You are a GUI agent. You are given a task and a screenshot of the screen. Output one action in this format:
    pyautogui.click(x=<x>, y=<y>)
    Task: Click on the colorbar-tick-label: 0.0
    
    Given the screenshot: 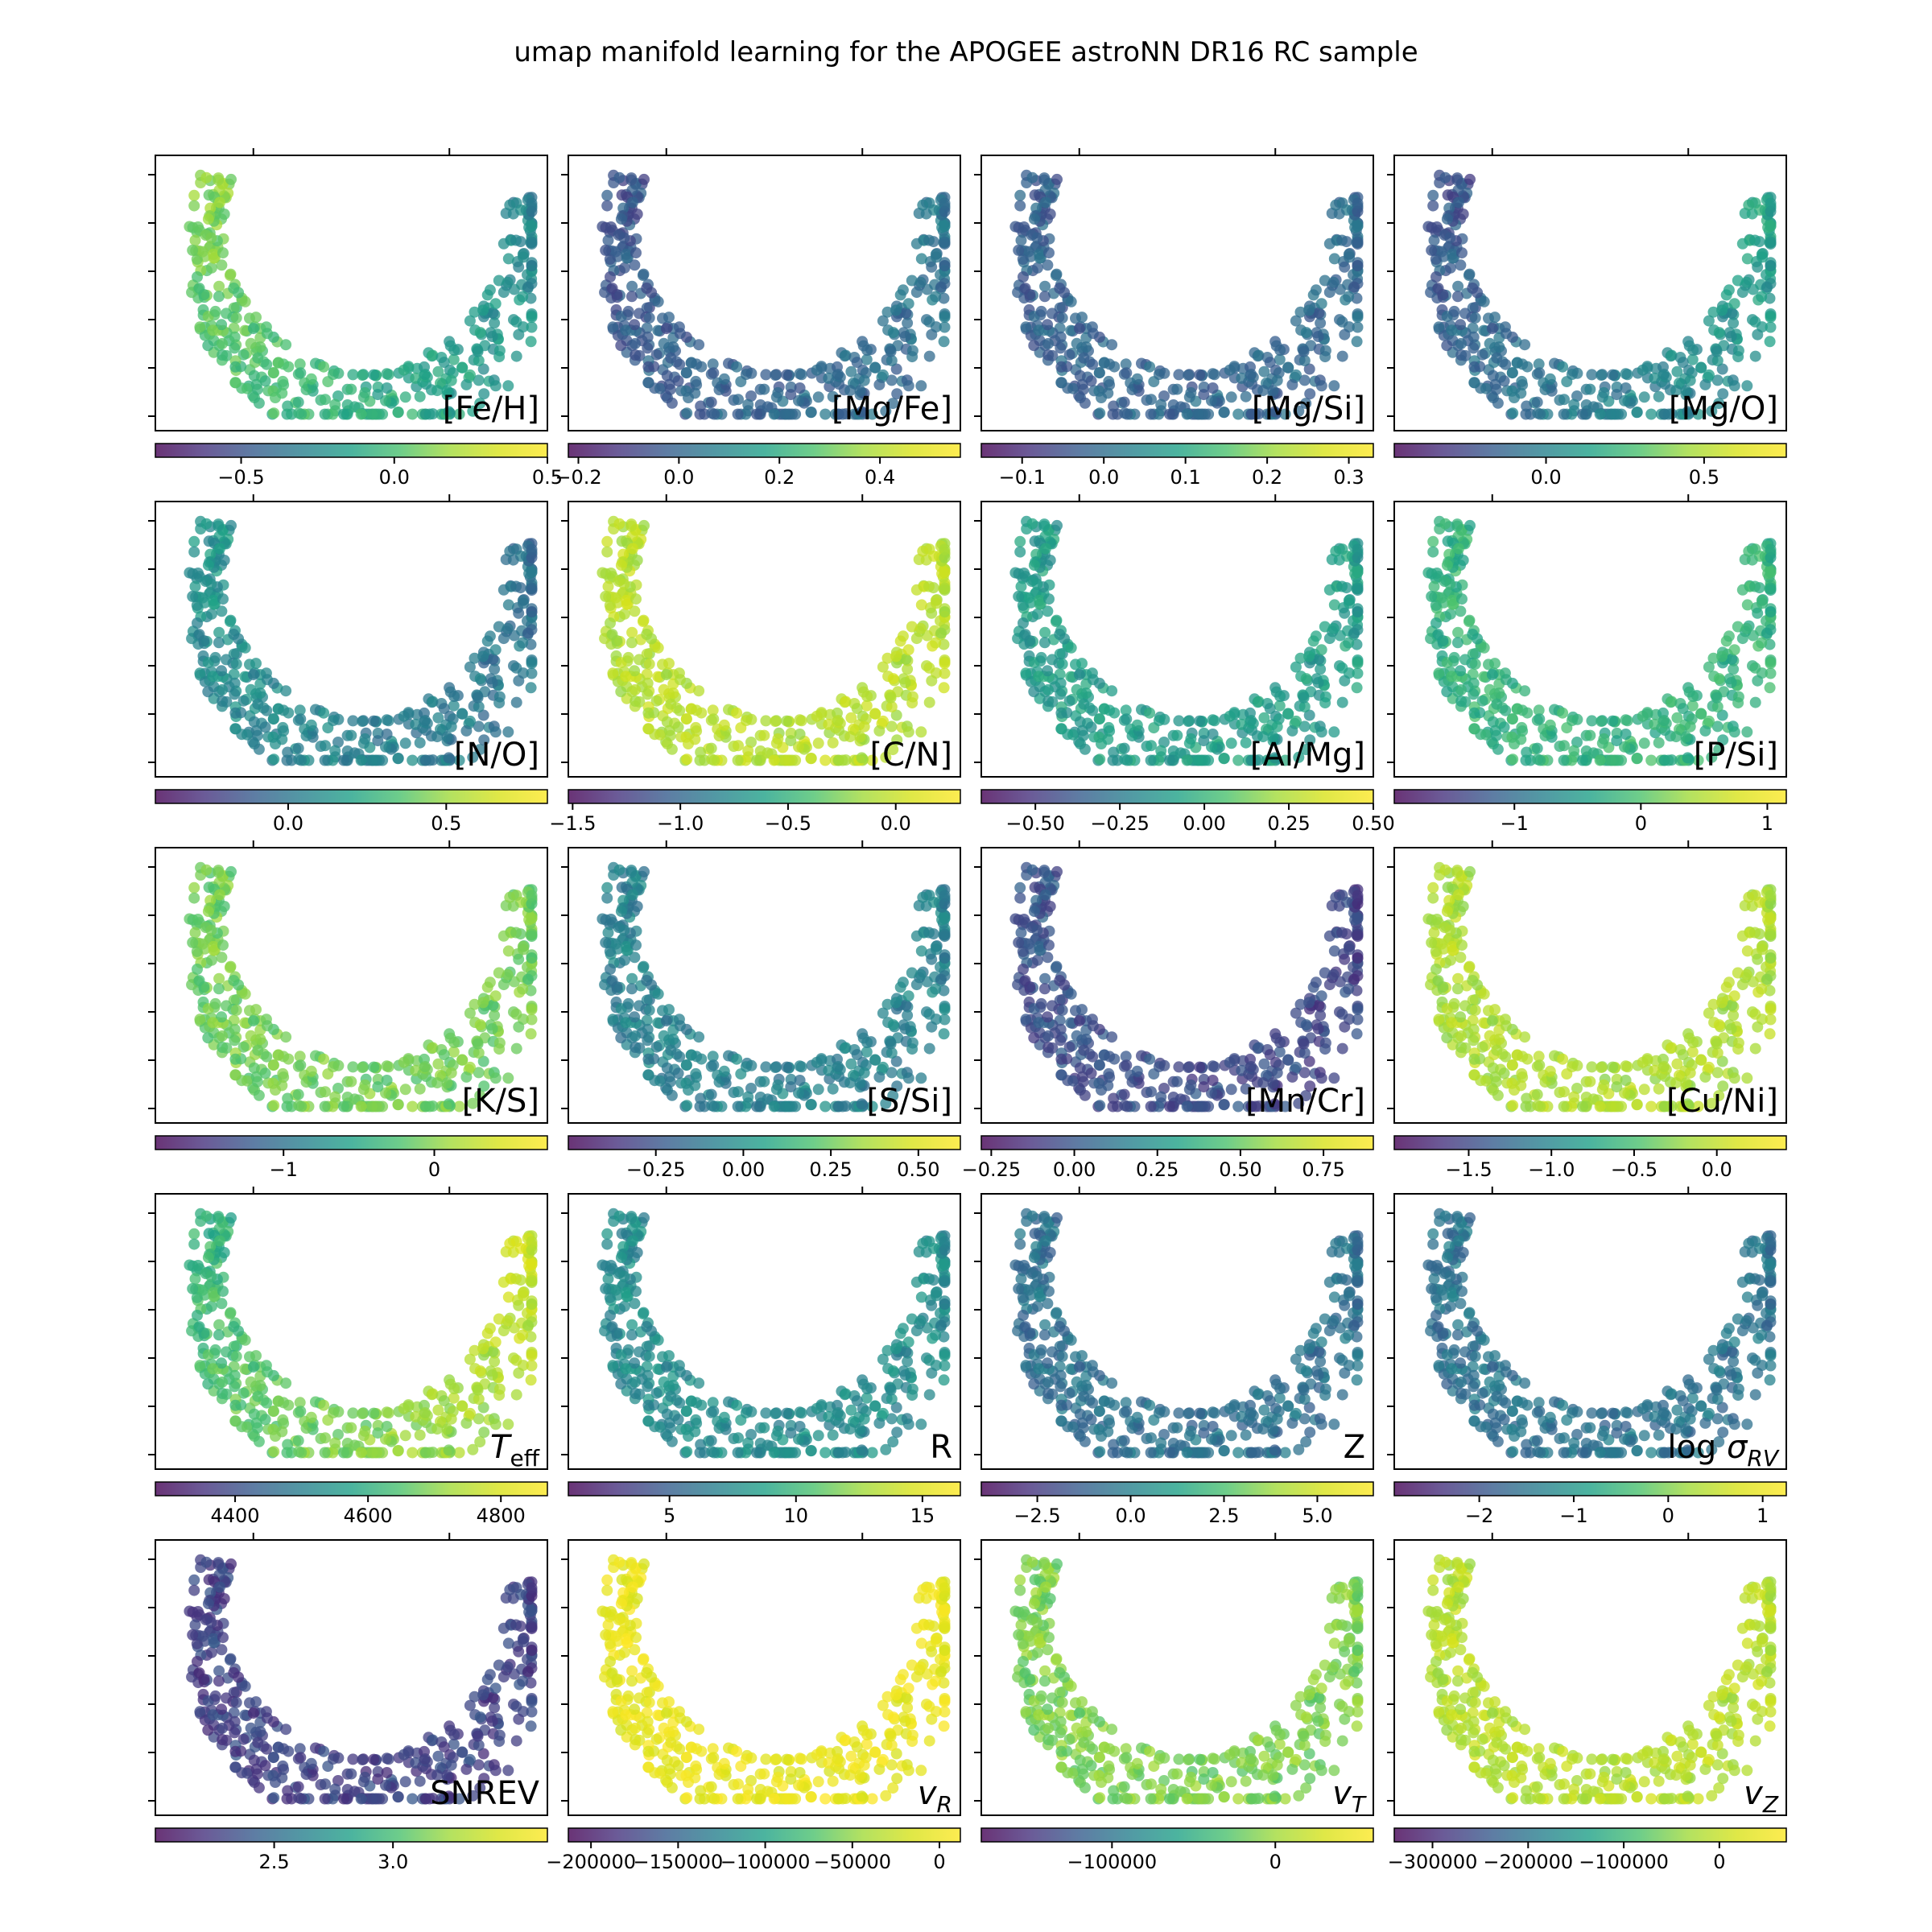 What is the action you would take?
    pyautogui.click(x=1103, y=477)
    